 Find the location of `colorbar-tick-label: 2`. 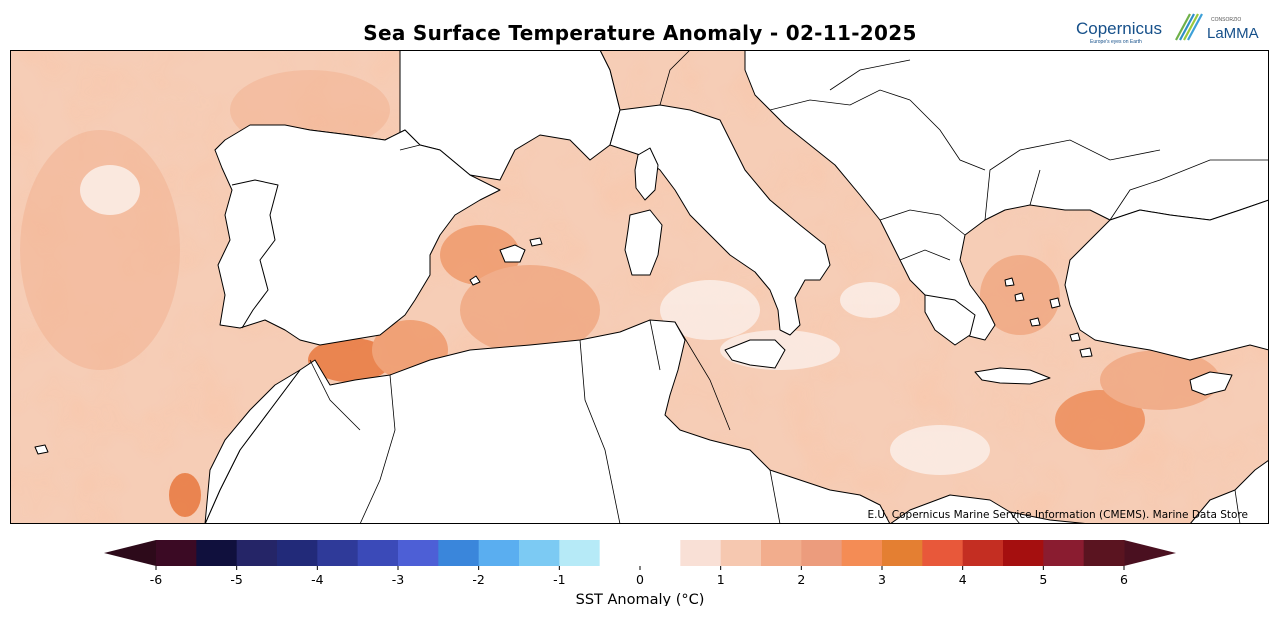

colorbar-tick-label: 2 is located at coordinates (801, 579).